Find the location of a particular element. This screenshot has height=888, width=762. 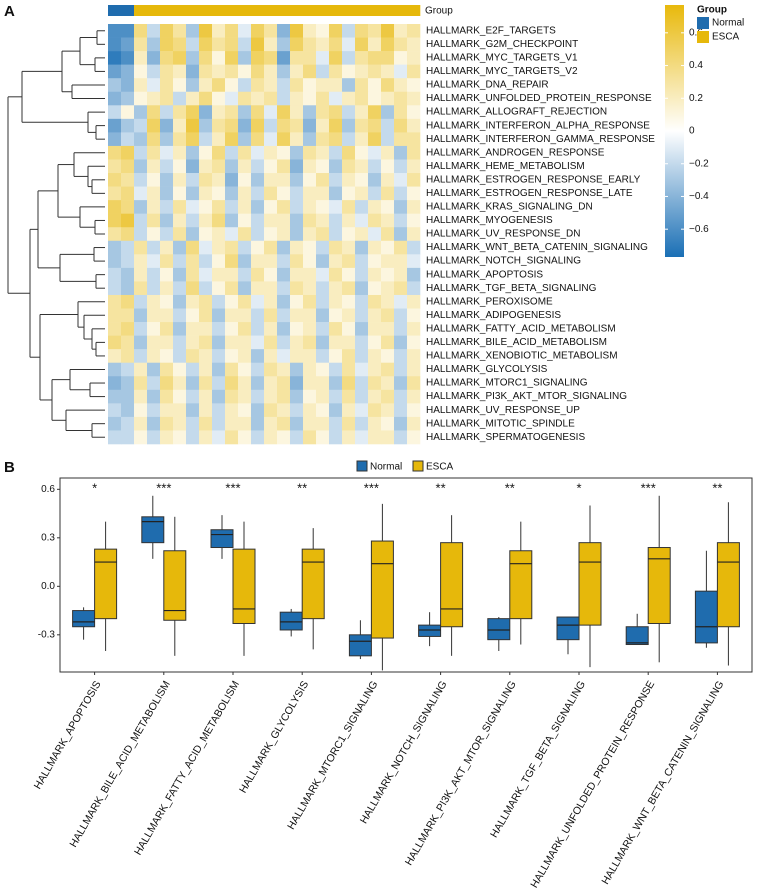

row-label: HALLMARK_TGF_BETA_SIGNALING is located at coordinates (511, 288).